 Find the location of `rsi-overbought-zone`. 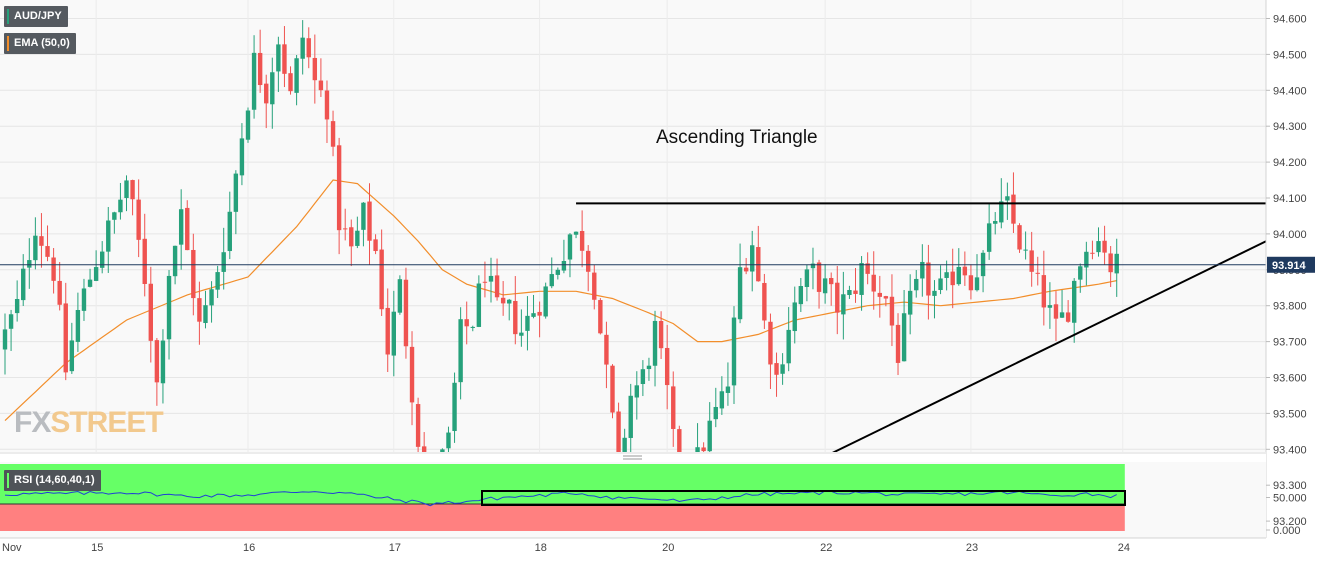

rsi-overbought-zone is located at coordinates (562, 484).